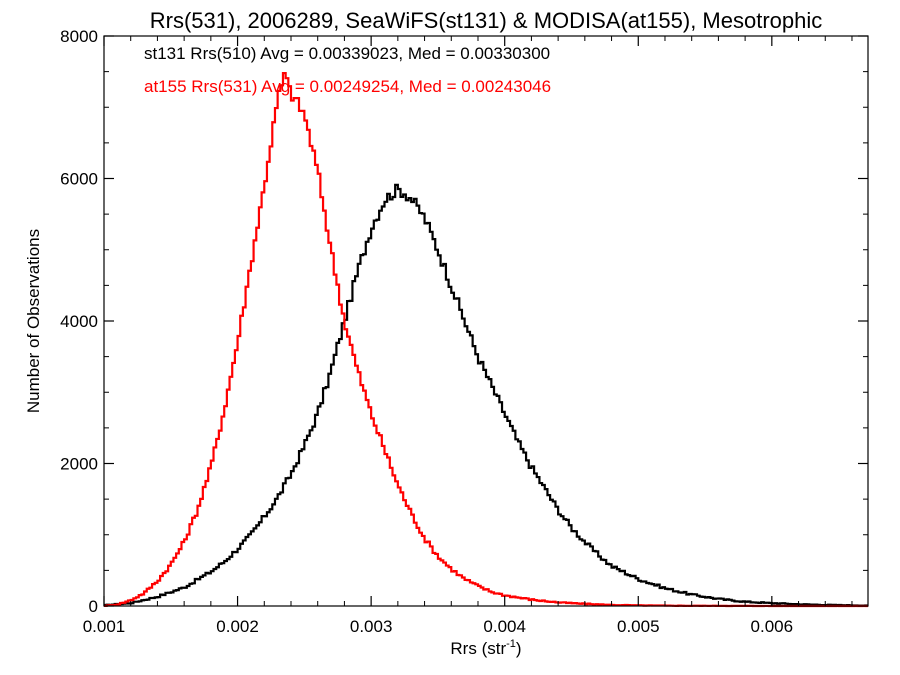 The image size is (900, 675). I want to click on x-tick-label: 0.005, so click(638, 626).